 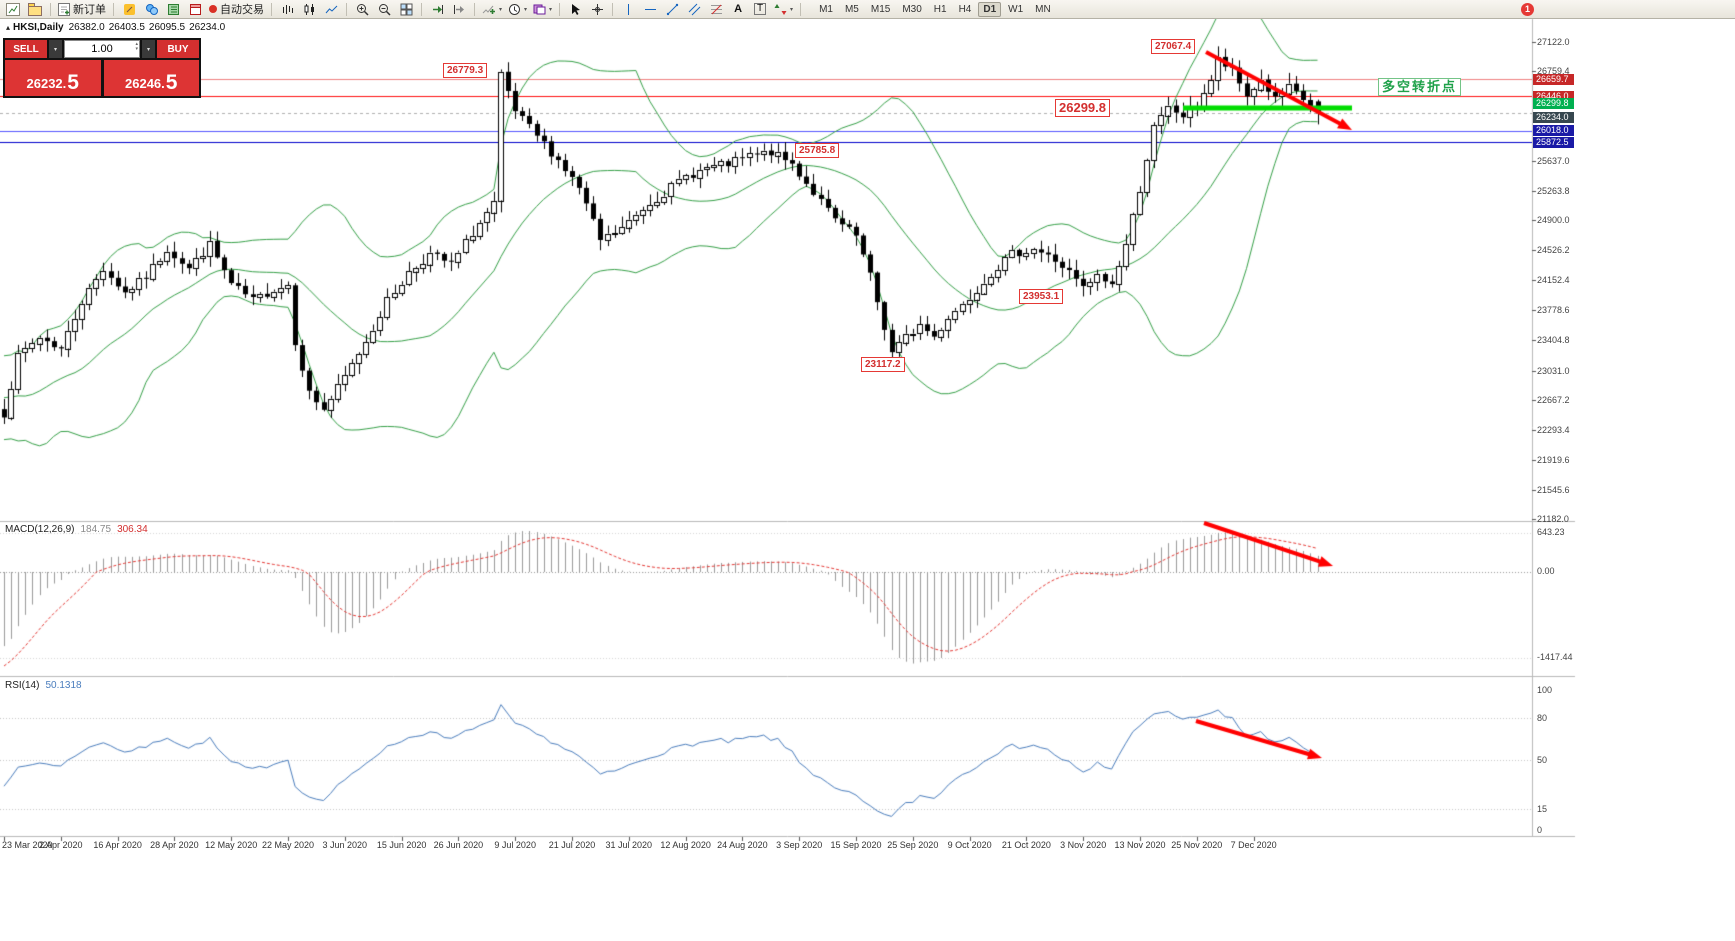 I want to click on timeframe-button-m5: M5, so click(x=851, y=9).